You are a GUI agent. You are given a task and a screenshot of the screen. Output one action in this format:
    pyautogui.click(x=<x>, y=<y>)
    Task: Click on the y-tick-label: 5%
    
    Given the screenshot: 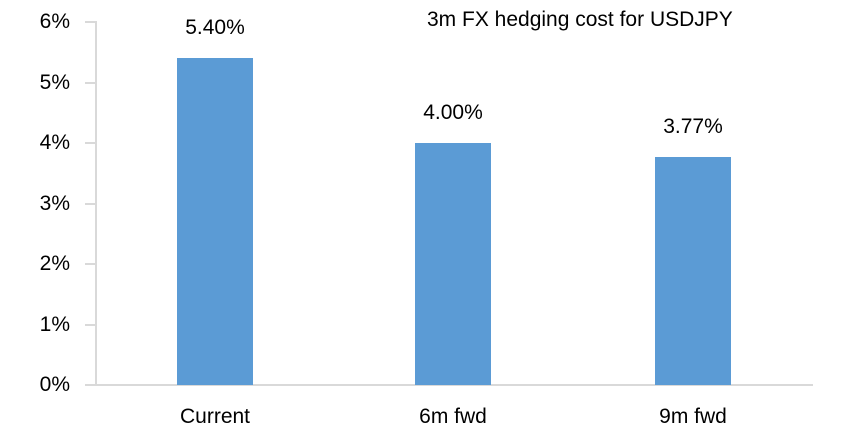 What is the action you would take?
    pyautogui.click(x=54, y=82)
    